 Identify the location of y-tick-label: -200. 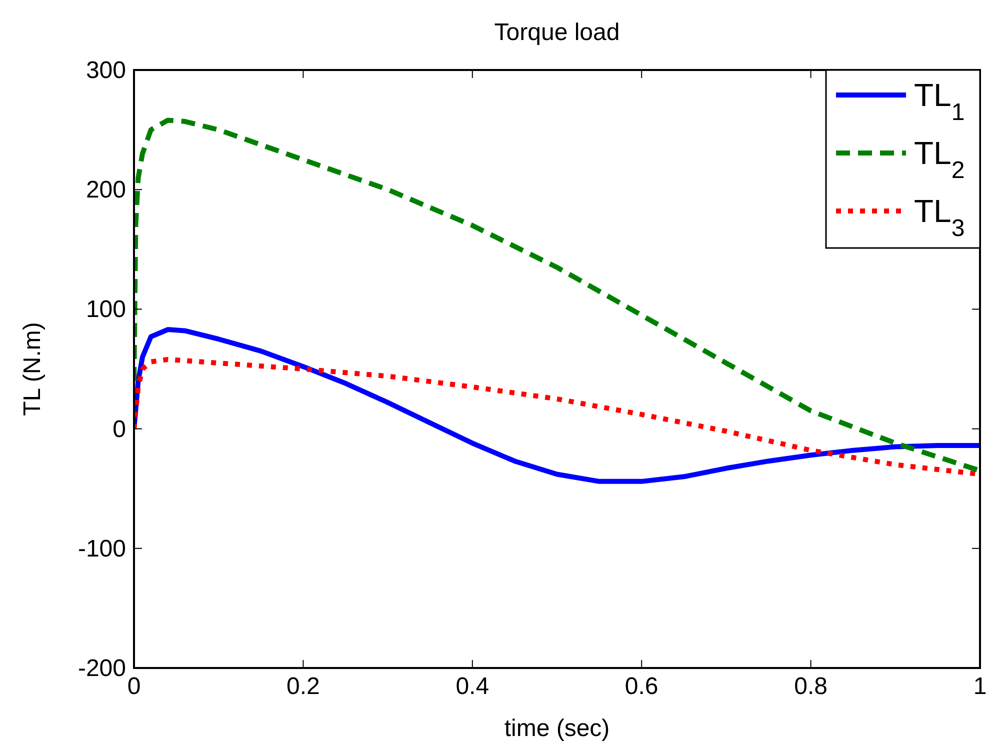
(102, 668).